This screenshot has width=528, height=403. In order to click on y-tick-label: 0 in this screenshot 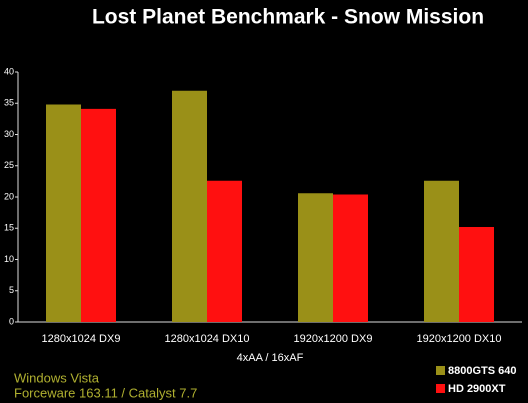, I will do `click(11, 321)`.